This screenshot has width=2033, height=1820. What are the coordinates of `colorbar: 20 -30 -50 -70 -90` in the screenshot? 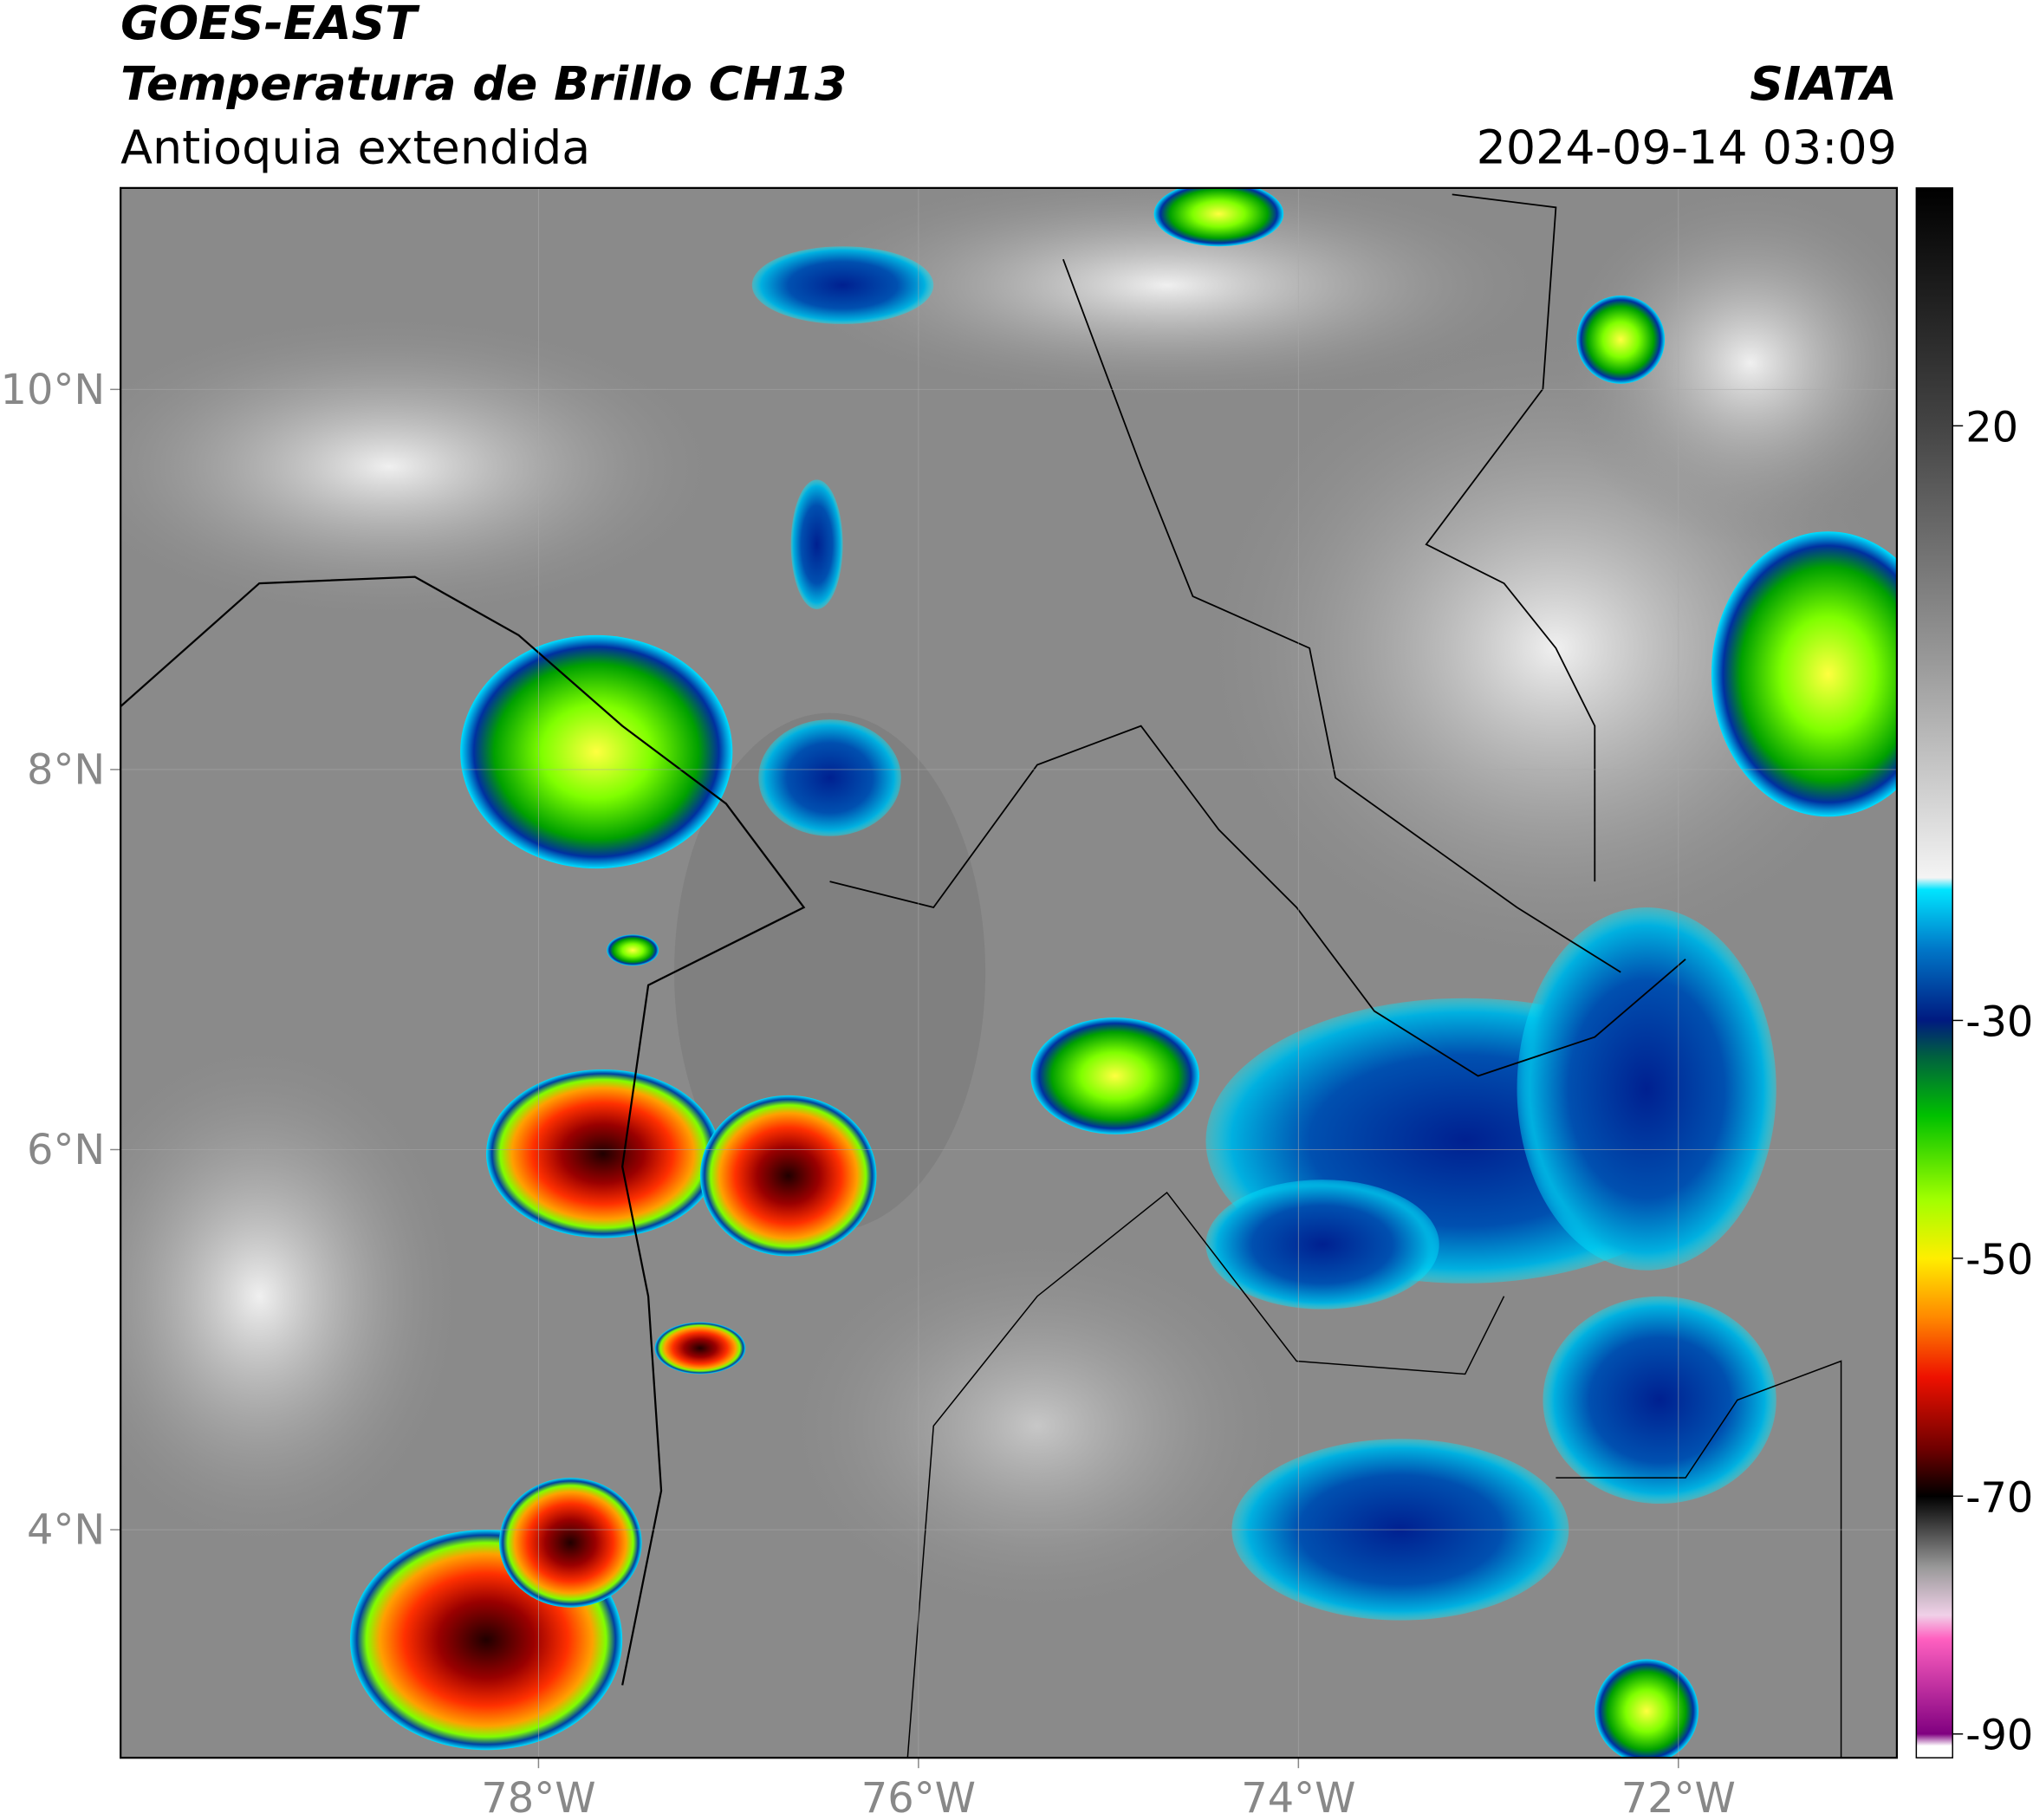 It's located at (1974, 973).